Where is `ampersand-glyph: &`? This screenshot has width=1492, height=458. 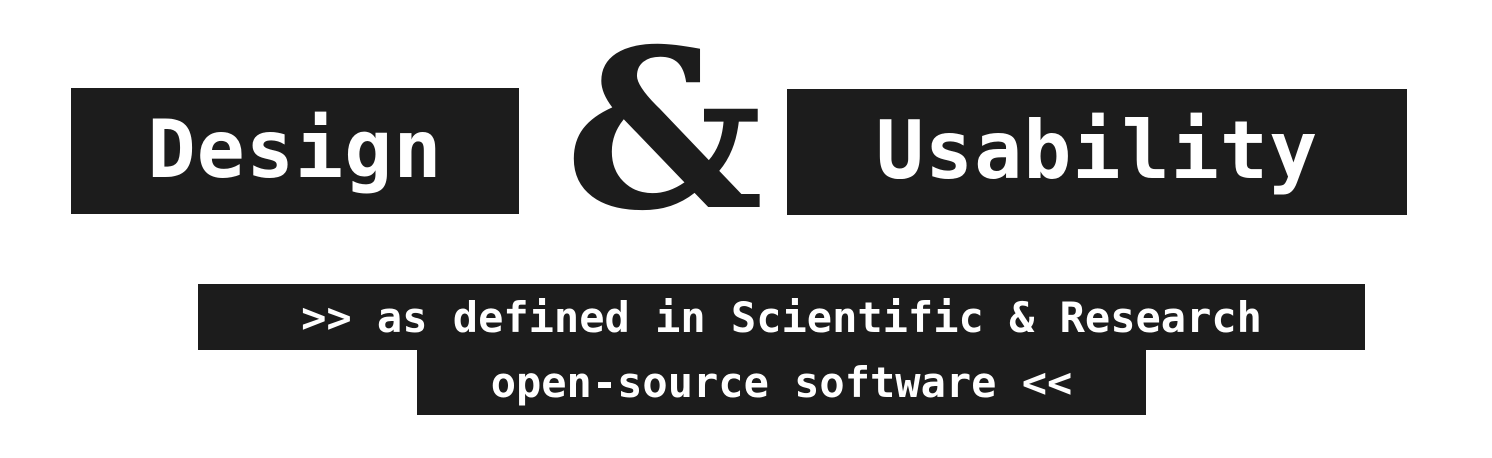 ampersand-glyph: & is located at coordinates (664, 129).